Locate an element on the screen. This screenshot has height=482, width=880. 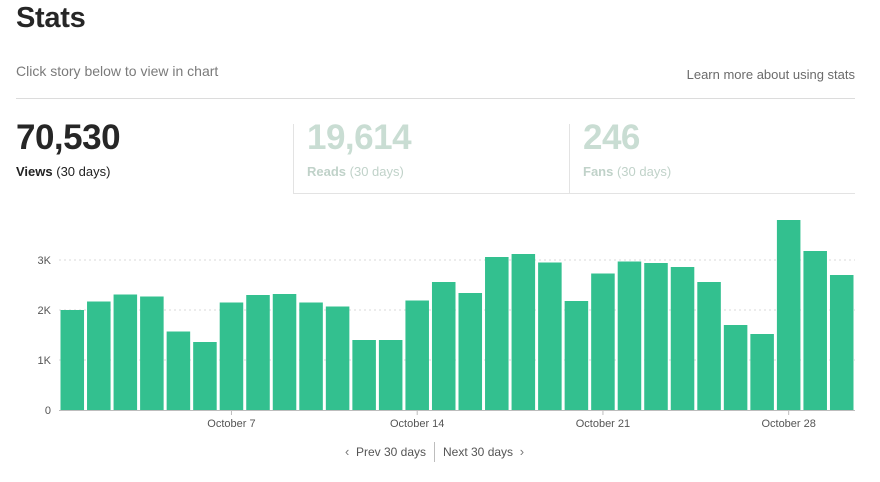
y-tick-label: 0 is located at coordinates (48, 411).